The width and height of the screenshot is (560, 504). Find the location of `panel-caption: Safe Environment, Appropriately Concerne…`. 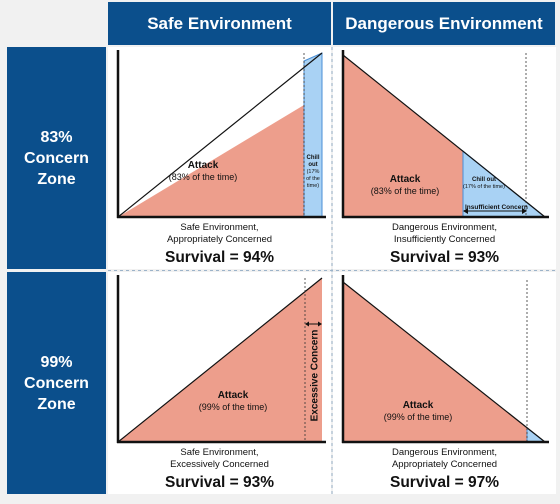

panel-caption: Safe Environment, Appropriately Concerne… is located at coordinates (219, 245).